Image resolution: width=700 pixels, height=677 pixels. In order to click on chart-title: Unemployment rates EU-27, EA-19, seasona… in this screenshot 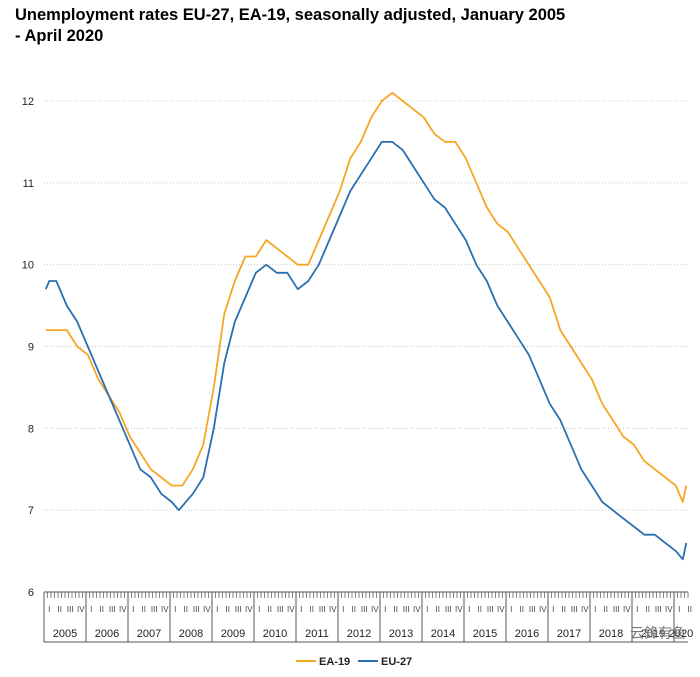, I will do `click(290, 25)`.